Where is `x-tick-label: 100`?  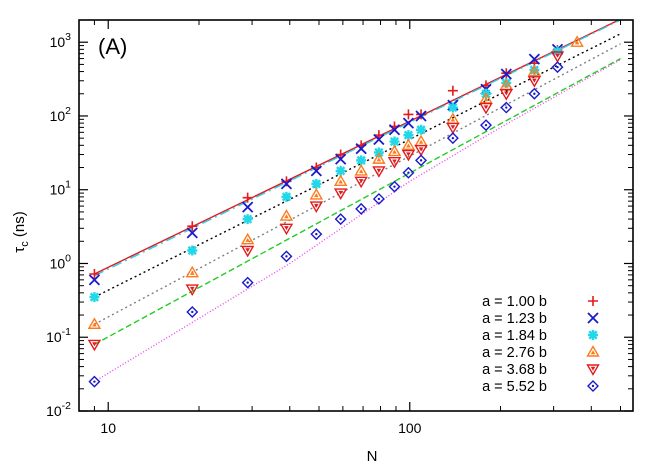 x-tick-label: 100 is located at coordinates (410, 428).